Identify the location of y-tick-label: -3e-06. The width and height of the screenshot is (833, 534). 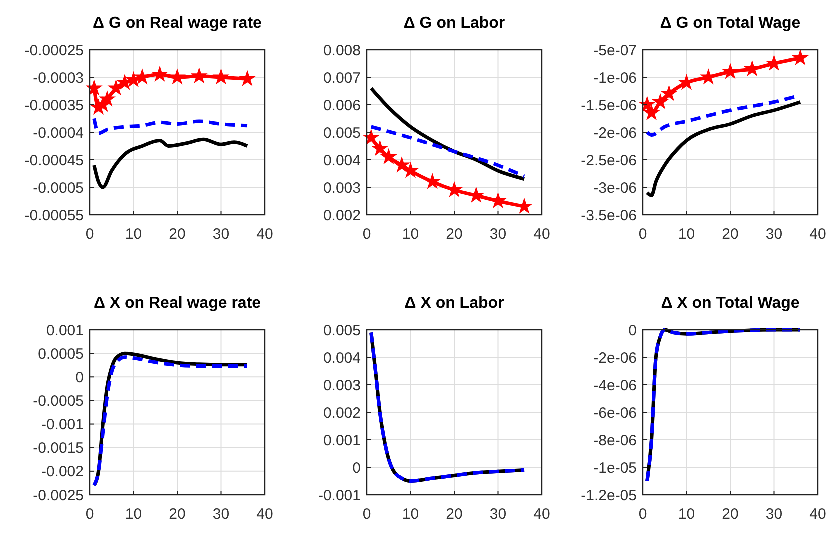
(615, 188).